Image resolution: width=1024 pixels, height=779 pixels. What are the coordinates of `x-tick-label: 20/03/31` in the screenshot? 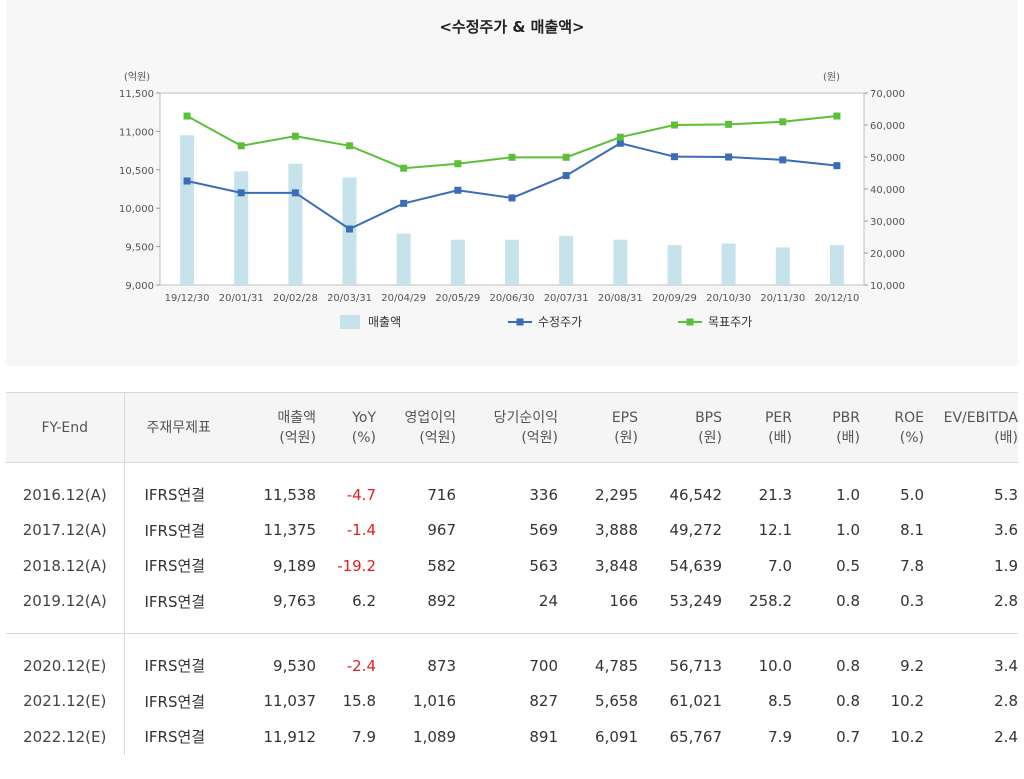 It's located at (349, 298).